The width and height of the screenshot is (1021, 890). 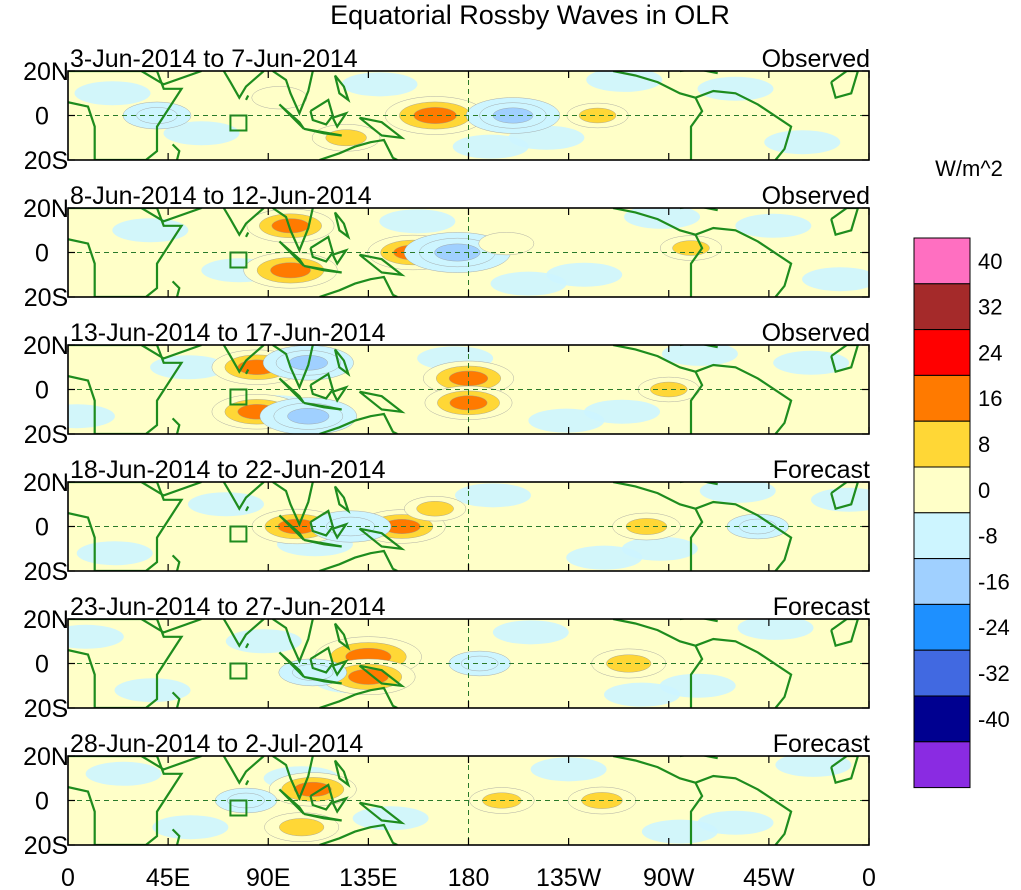 What do you see at coordinates (990, 261) in the screenshot?
I see `colorbar-label: 40` at bounding box center [990, 261].